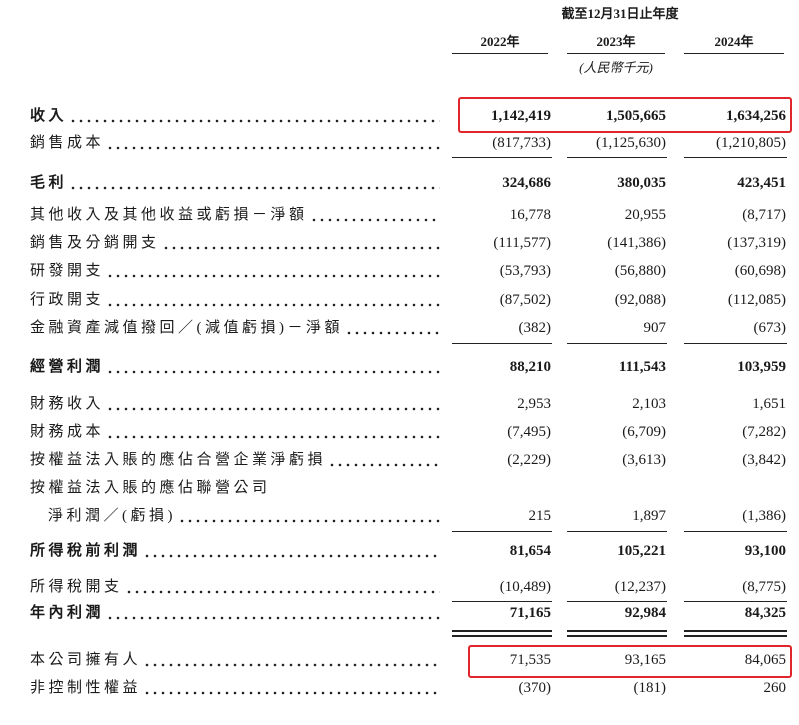 The image size is (799, 725). Describe the element at coordinates (775, 688) in the screenshot. I see `cell-value: 260` at that location.